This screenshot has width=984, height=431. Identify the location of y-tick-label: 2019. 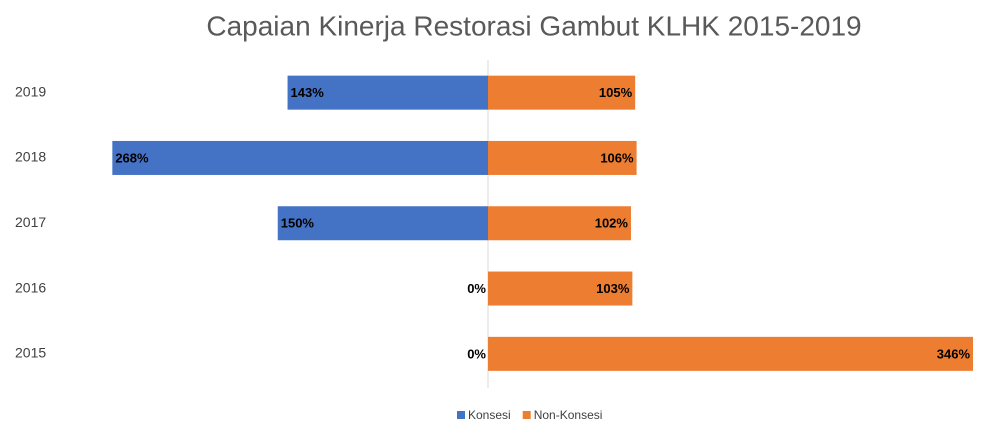
(30, 91).